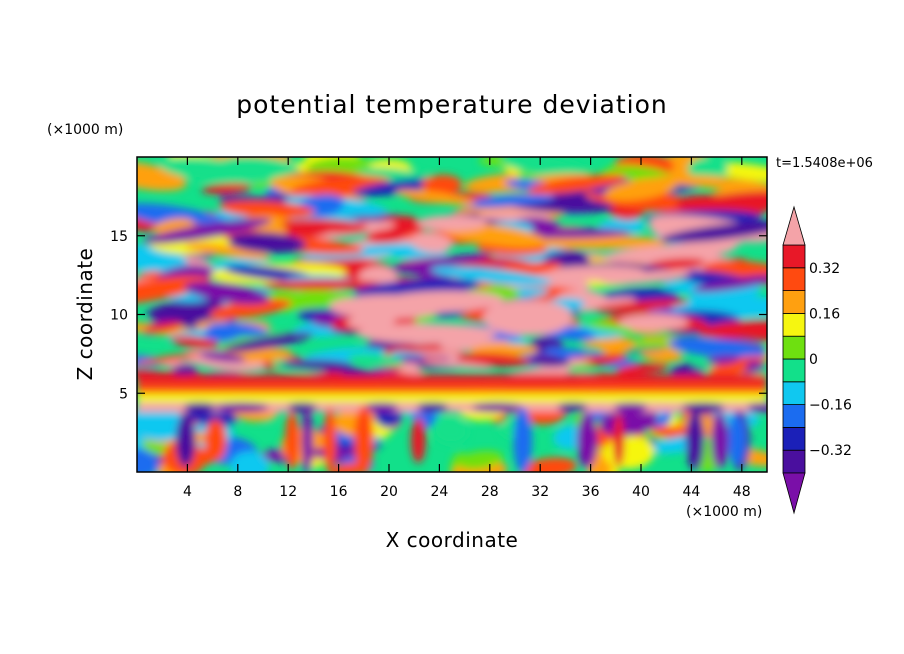  I want to click on colorbar-max-arrow, so click(794, 225).